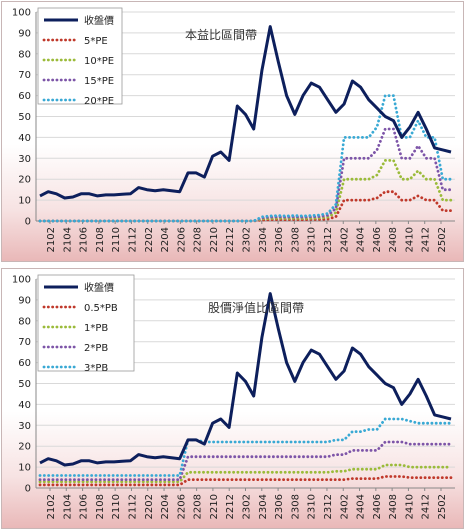 This screenshot has width=466, height=530. Describe the element at coordinates (99, 61) in the screenshot. I see `legend-label: 10*PE` at that location.